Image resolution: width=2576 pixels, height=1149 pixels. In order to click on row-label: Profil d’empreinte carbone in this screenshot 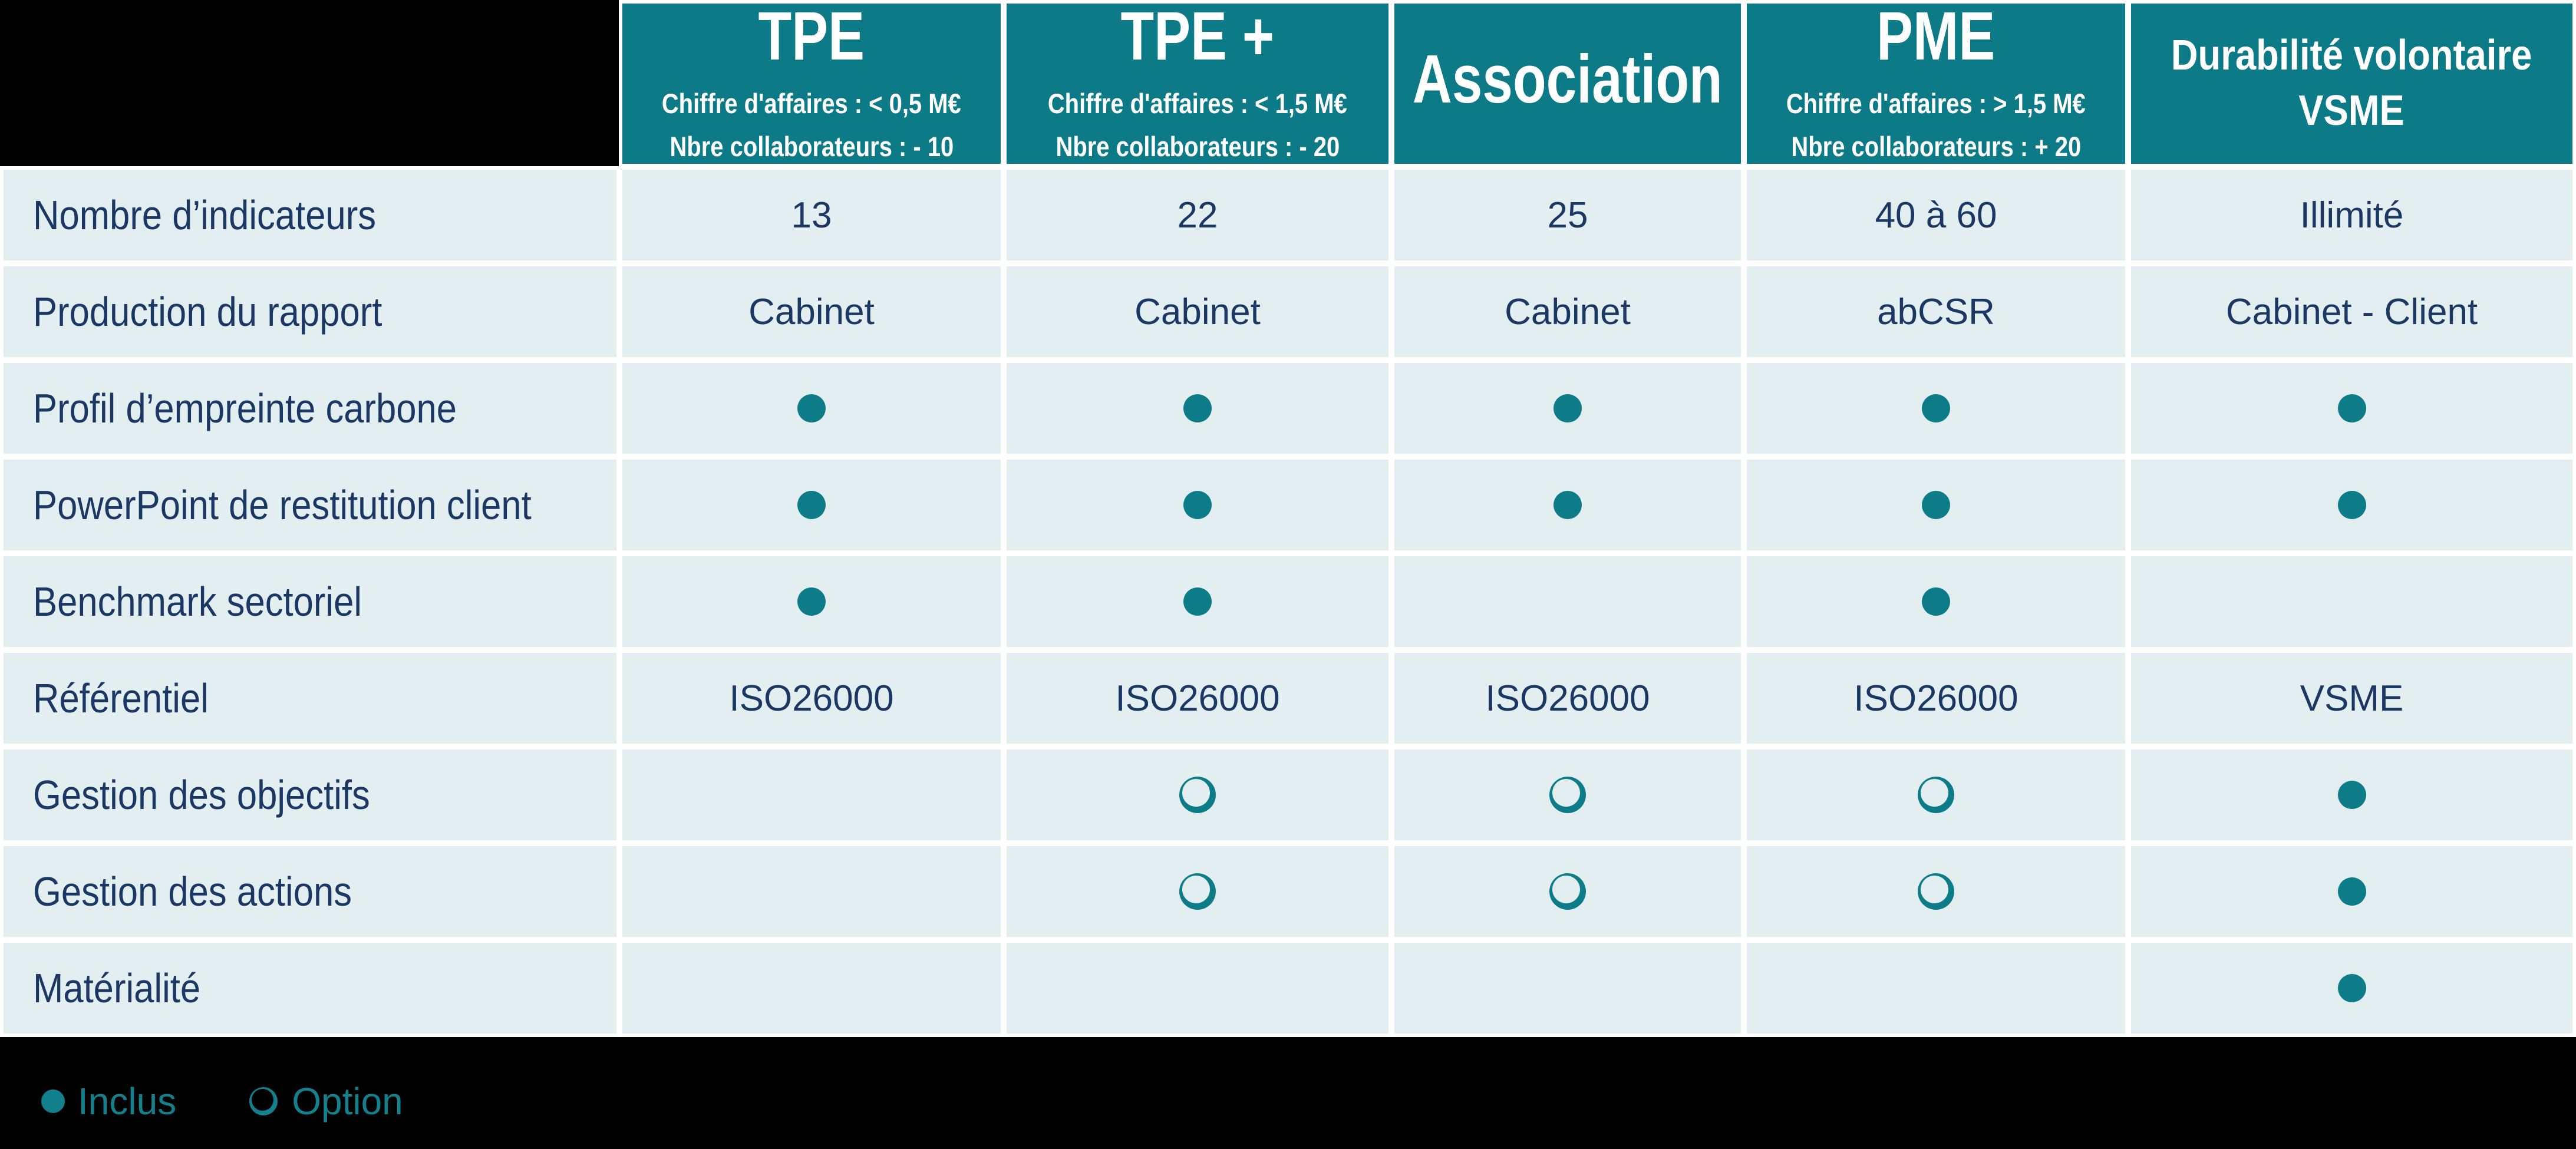, I will do `click(310, 408)`.